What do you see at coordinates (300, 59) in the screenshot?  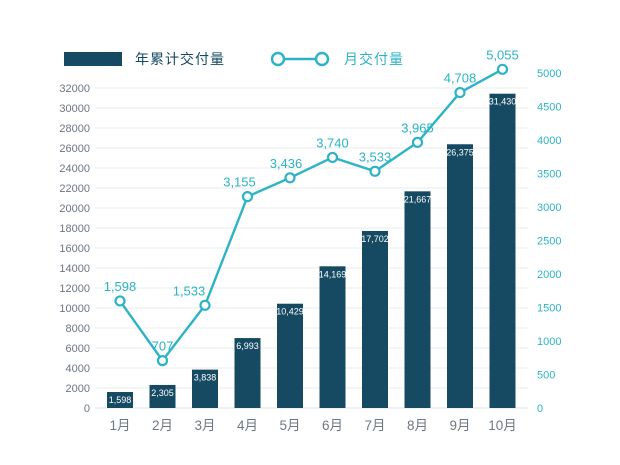 I see `line-series-swatch` at bounding box center [300, 59].